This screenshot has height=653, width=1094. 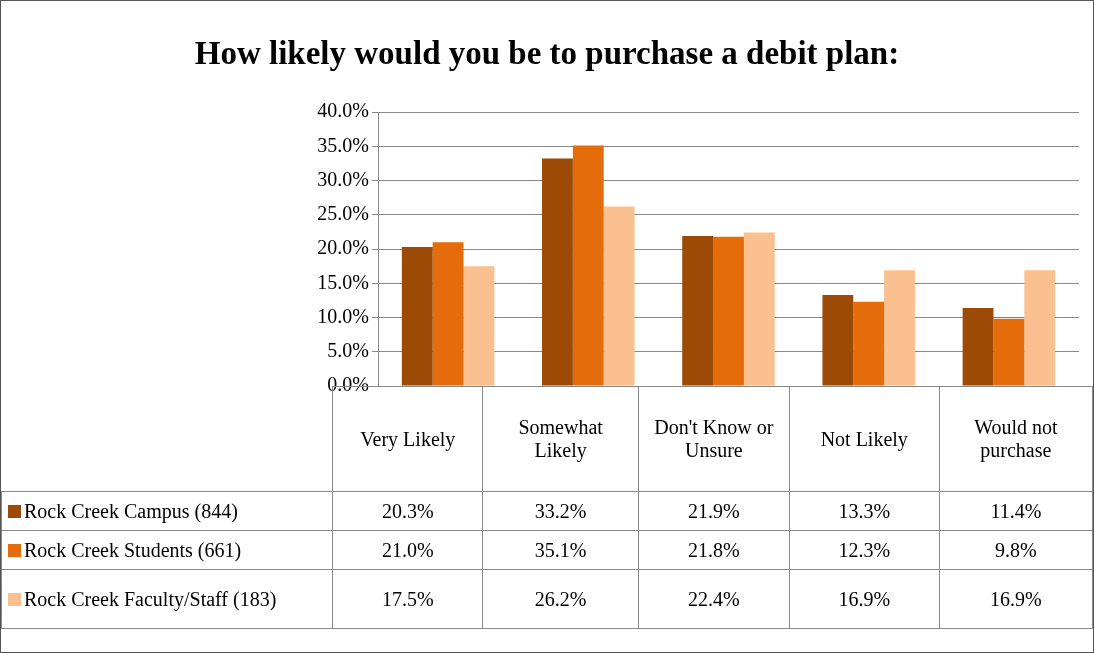 What do you see at coordinates (407, 550) in the screenshot?
I see `data-label: 21.0%` at bounding box center [407, 550].